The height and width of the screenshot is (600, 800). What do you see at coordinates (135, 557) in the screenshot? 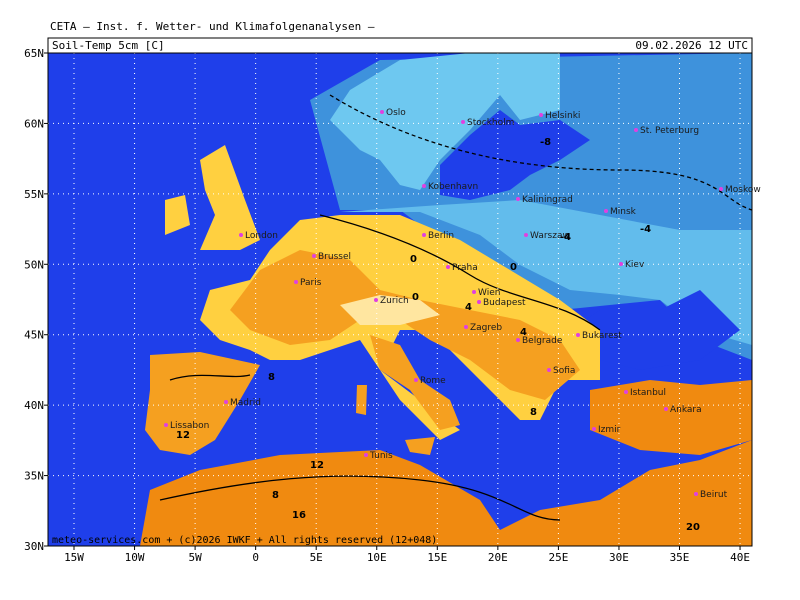
I see `lon-label: 10W` at bounding box center [135, 557].